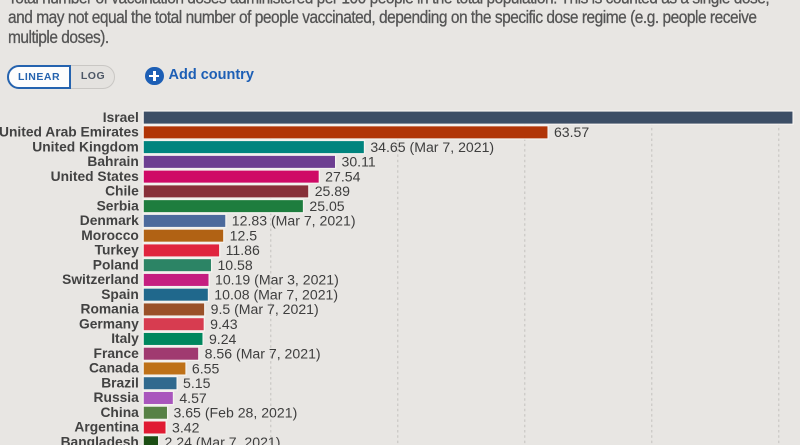 This screenshot has height=445, width=800. Describe the element at coordinates (117, 353) in the screenshot. I see `svg-text: France` at that location.